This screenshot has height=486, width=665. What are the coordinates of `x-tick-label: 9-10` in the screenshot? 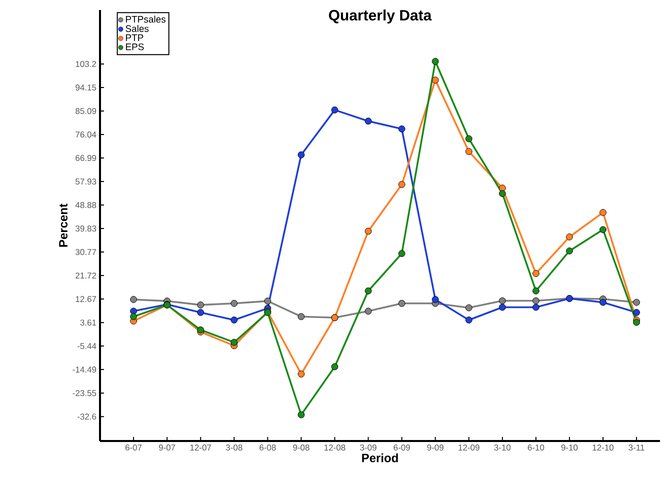 It's located at (569, 447).